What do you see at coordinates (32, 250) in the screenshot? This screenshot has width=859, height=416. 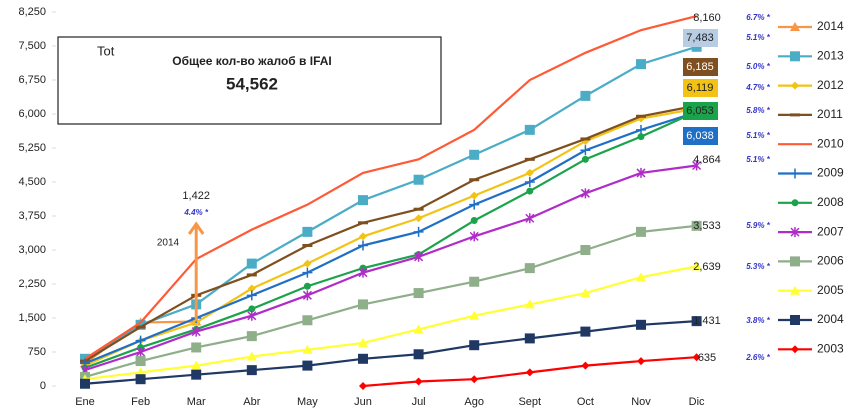 I see `y-tick-label: 3,000` at bounding box center [32, 250].